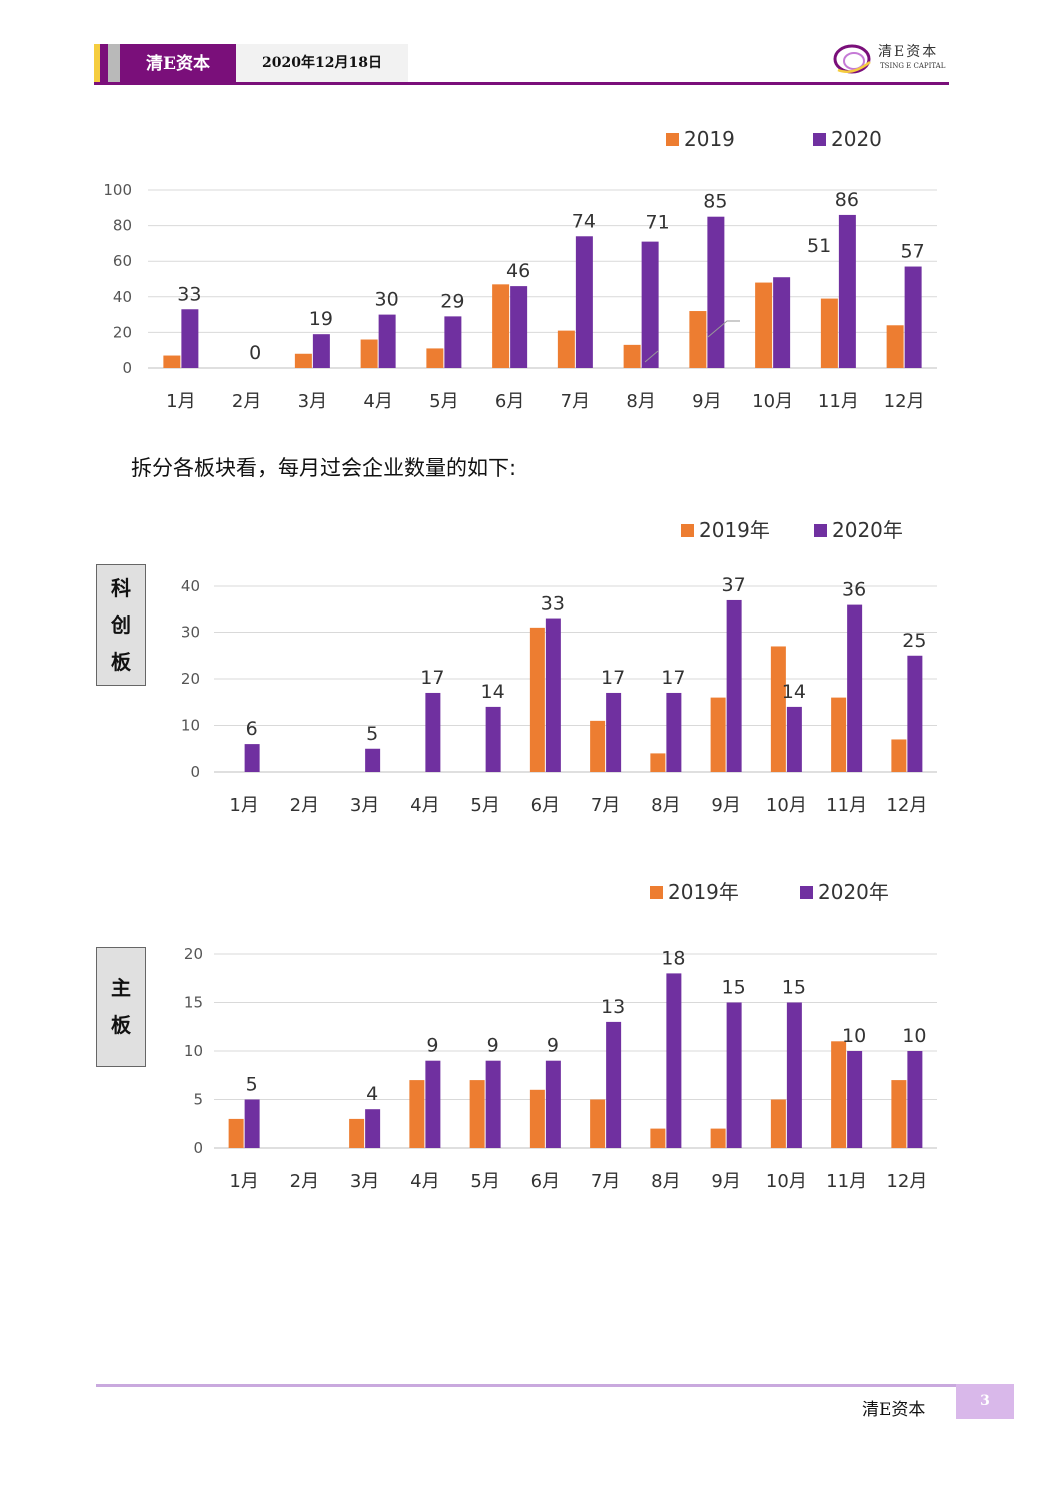 This screenshot has width=1051, height=1486. What do you see at coordinates (304, 1181) in the screenshot?
I see `x-category-label: 2月` at bounding box center [304, 1181].